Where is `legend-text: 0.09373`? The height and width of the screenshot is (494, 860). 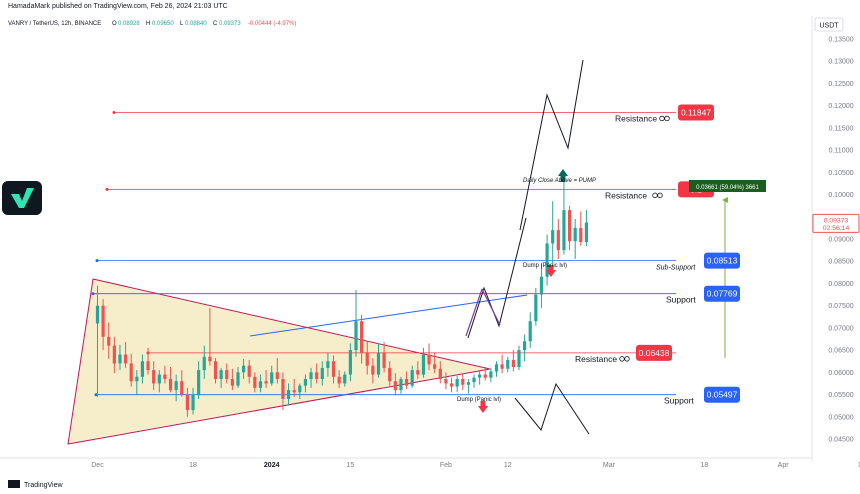
legend-text: 0.09373 is located at coordinates (230, 24).